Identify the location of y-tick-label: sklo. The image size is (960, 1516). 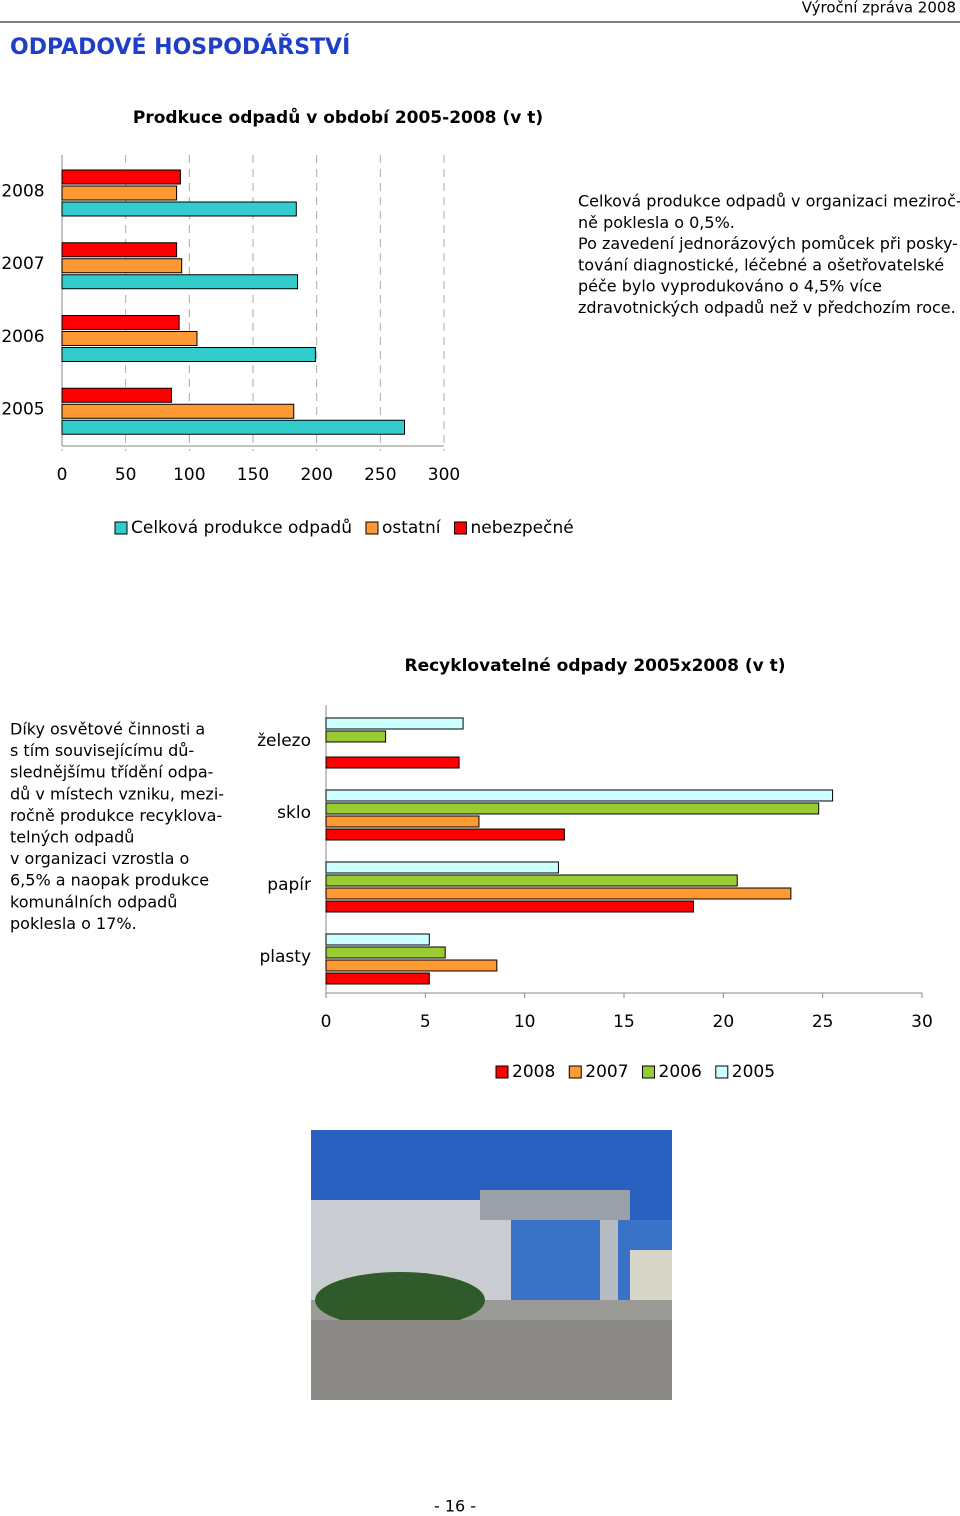
(294, 813).